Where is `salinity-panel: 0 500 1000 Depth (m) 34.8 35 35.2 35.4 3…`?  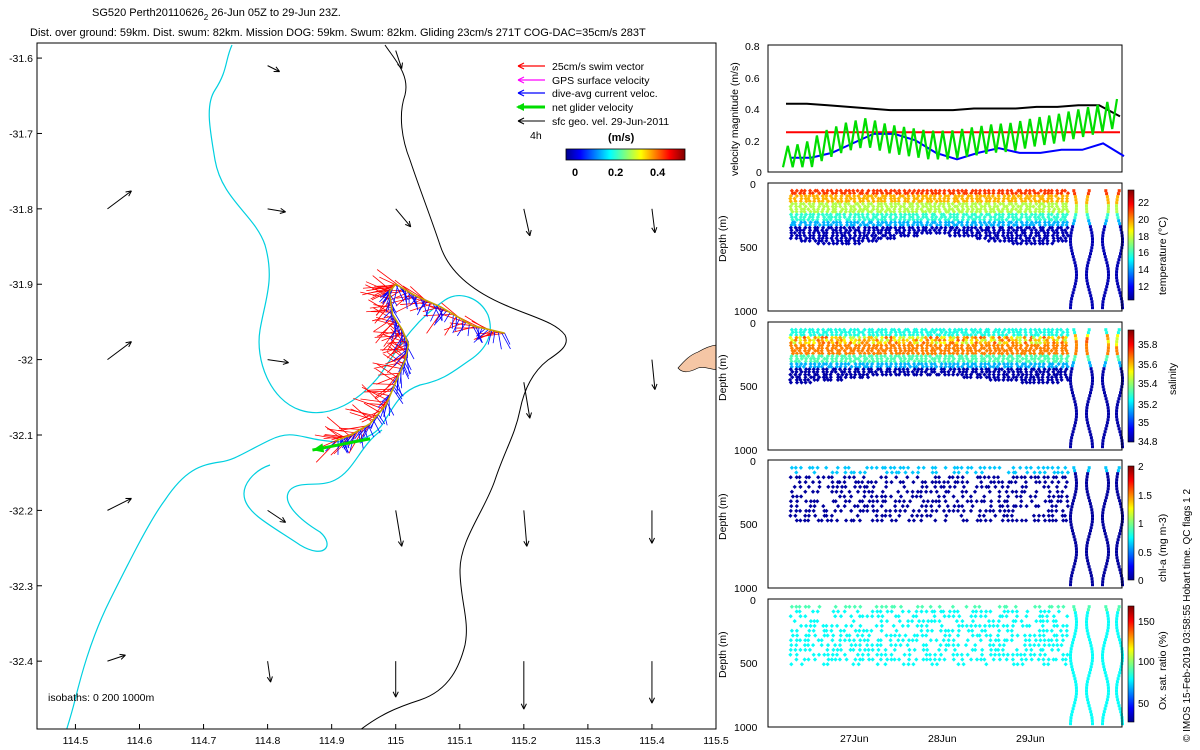 salinity-panel: 0 500 1000 Depth (m) 34.8 35 35.2 35.4 3… is located at coordinates (948, 387).